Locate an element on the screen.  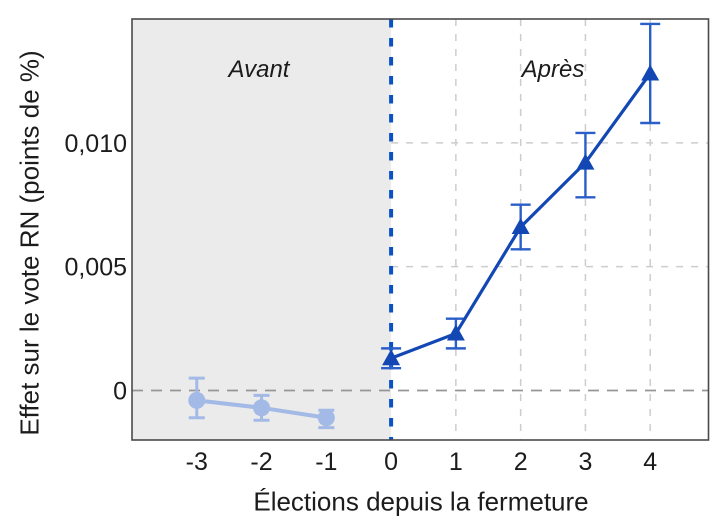
y-axis-title: Effet sur le vote RN (points de %) is located at coordinates (29, 243).